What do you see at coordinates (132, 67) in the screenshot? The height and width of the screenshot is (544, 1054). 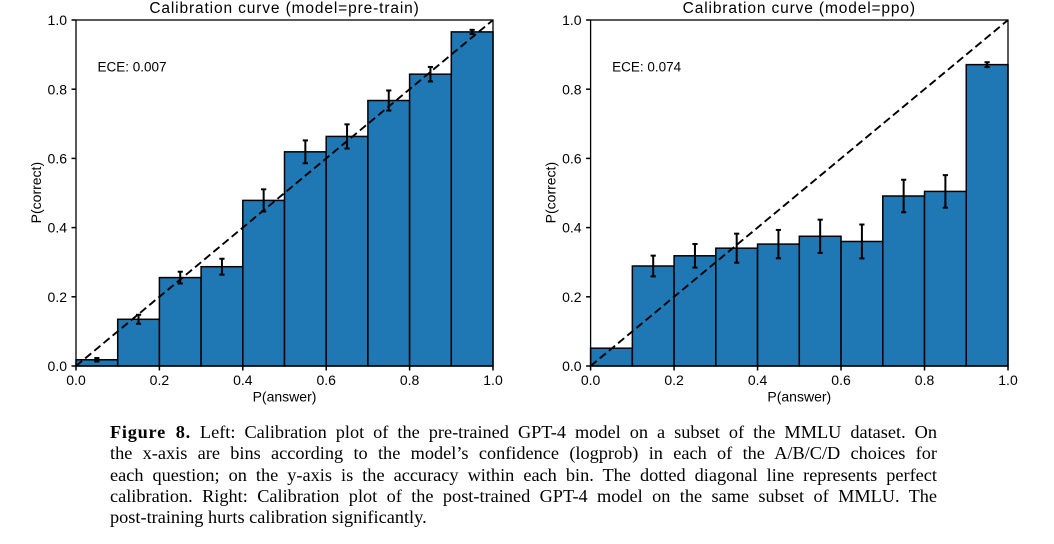 I see `svg-text: ECE: 0.007` at bounding box center [132, 67].